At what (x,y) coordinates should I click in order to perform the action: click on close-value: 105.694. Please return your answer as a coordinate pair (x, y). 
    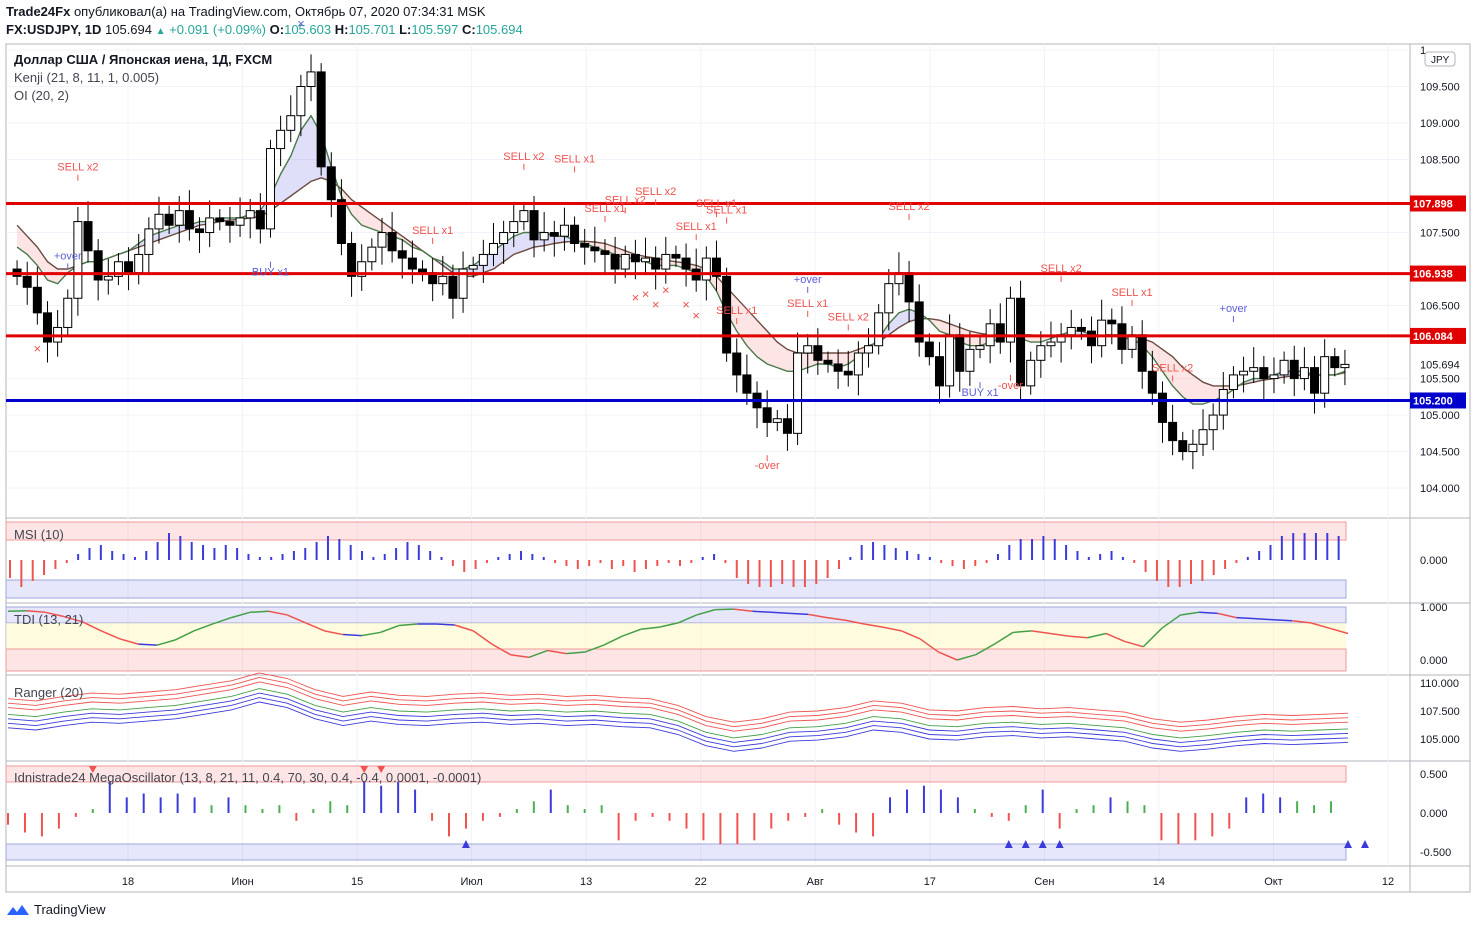
    Looking at the image, I should click on (499, 29).